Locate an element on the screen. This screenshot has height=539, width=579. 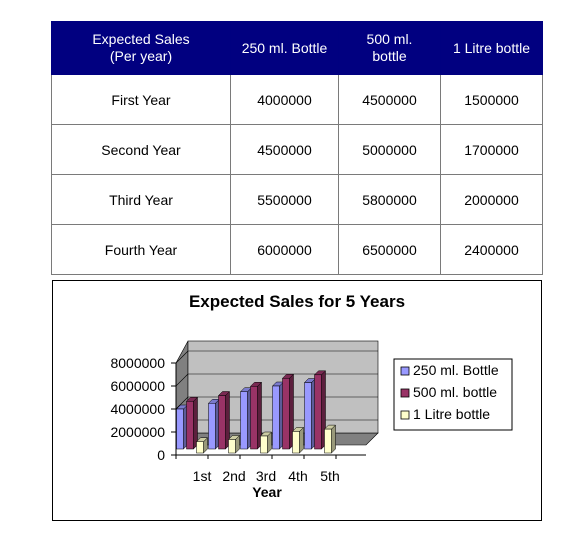
header-1litre: 1 Litre bottle is located at coordinates (491, 48).